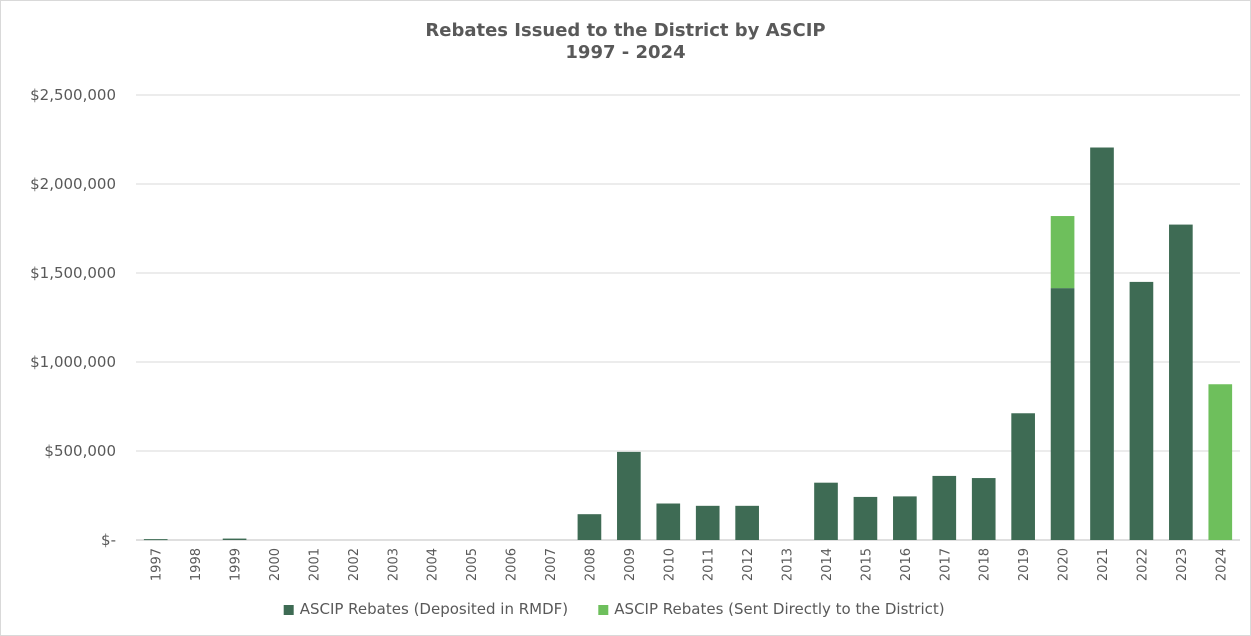 This screenshot has width=1251, height=636. I want to click on x-tick-label: 2021, so click(1103, 564).